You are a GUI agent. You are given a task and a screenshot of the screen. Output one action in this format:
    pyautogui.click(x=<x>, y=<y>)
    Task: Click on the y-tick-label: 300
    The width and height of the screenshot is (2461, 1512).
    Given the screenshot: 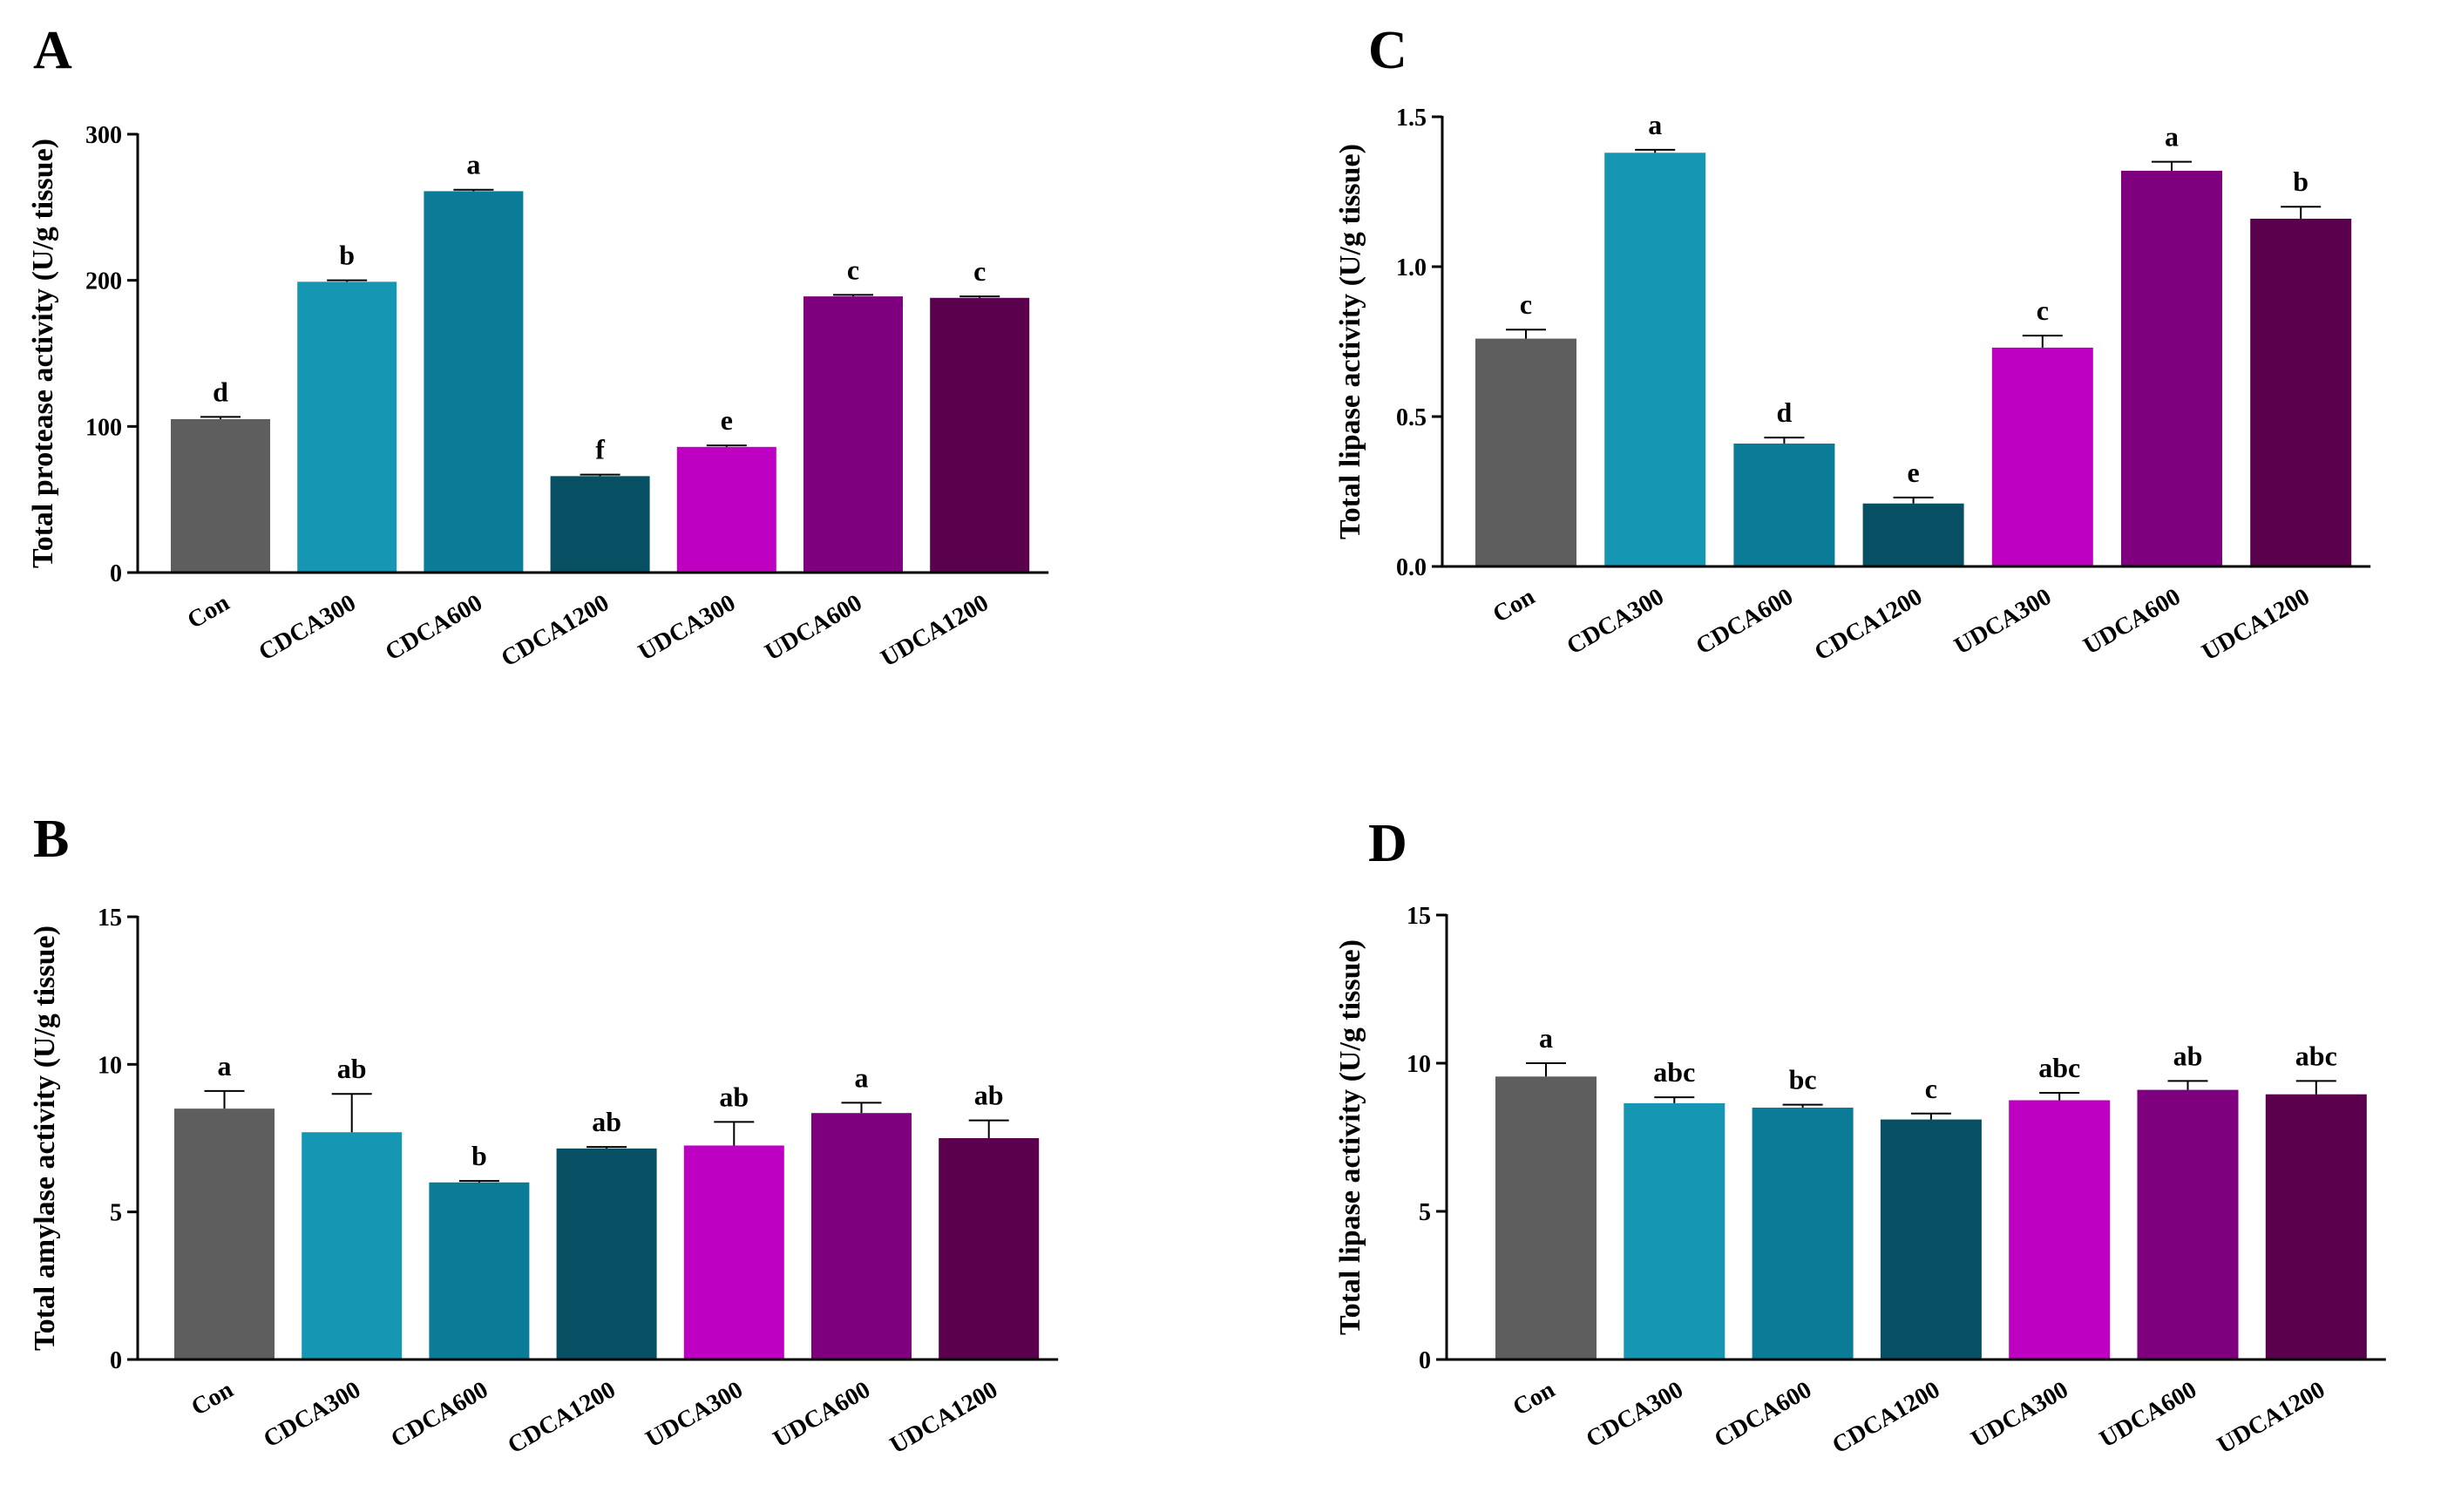 What is the action you would take?
    pyautogui.click(x=103, y=135)
    